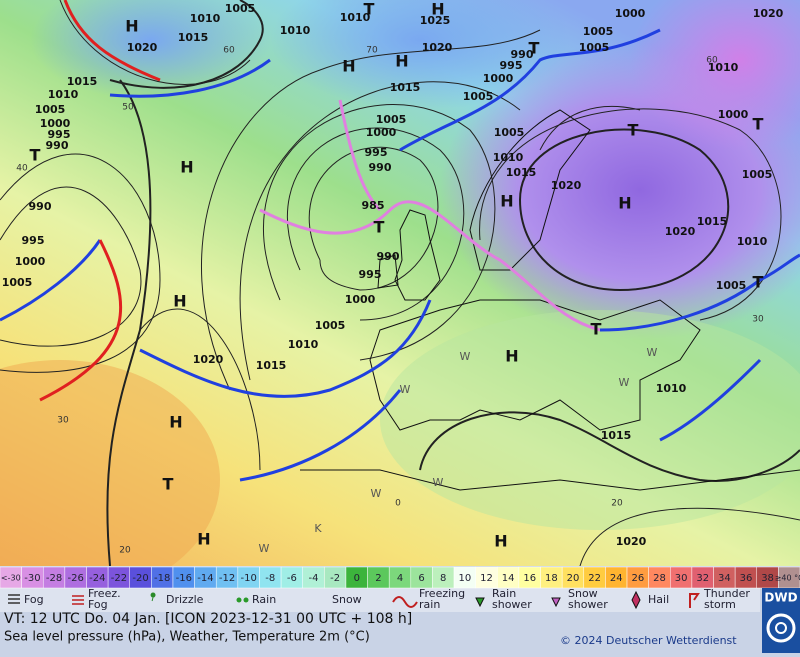  What do you see at coordinates (659, 578) in the screenshot?
I see `scale-label: 28` at bounding box center [659, 578].